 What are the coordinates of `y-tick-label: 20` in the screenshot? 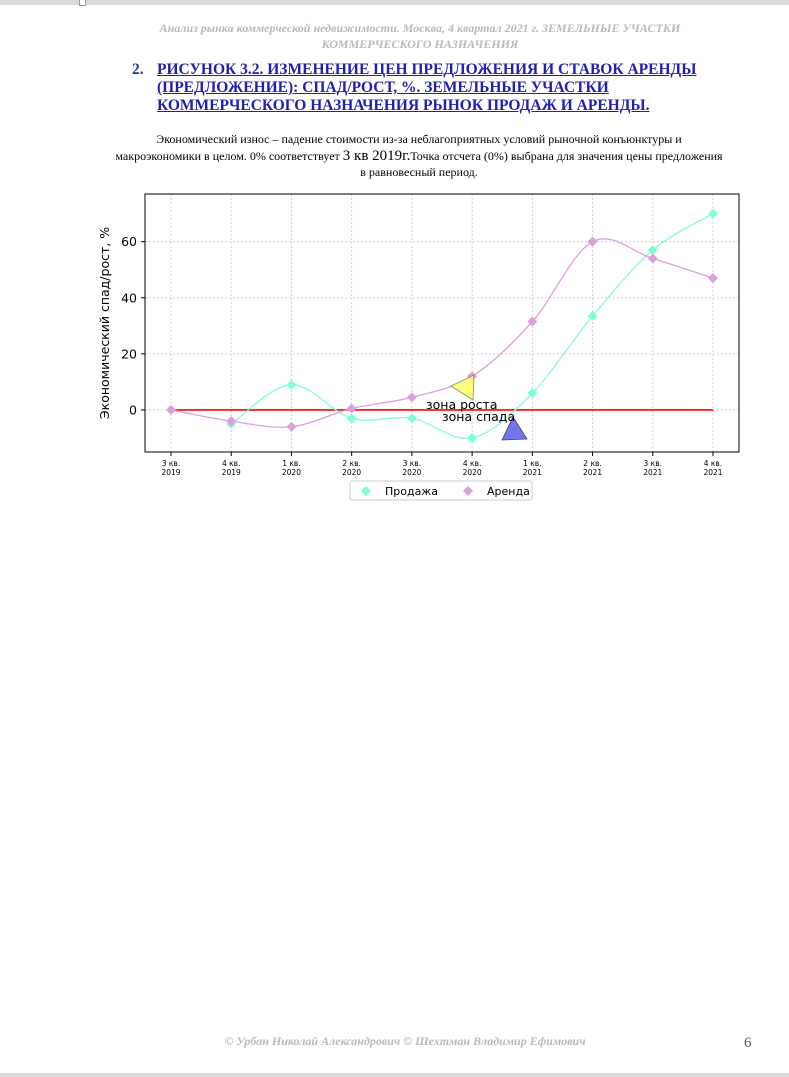 It's located at (129, 353).